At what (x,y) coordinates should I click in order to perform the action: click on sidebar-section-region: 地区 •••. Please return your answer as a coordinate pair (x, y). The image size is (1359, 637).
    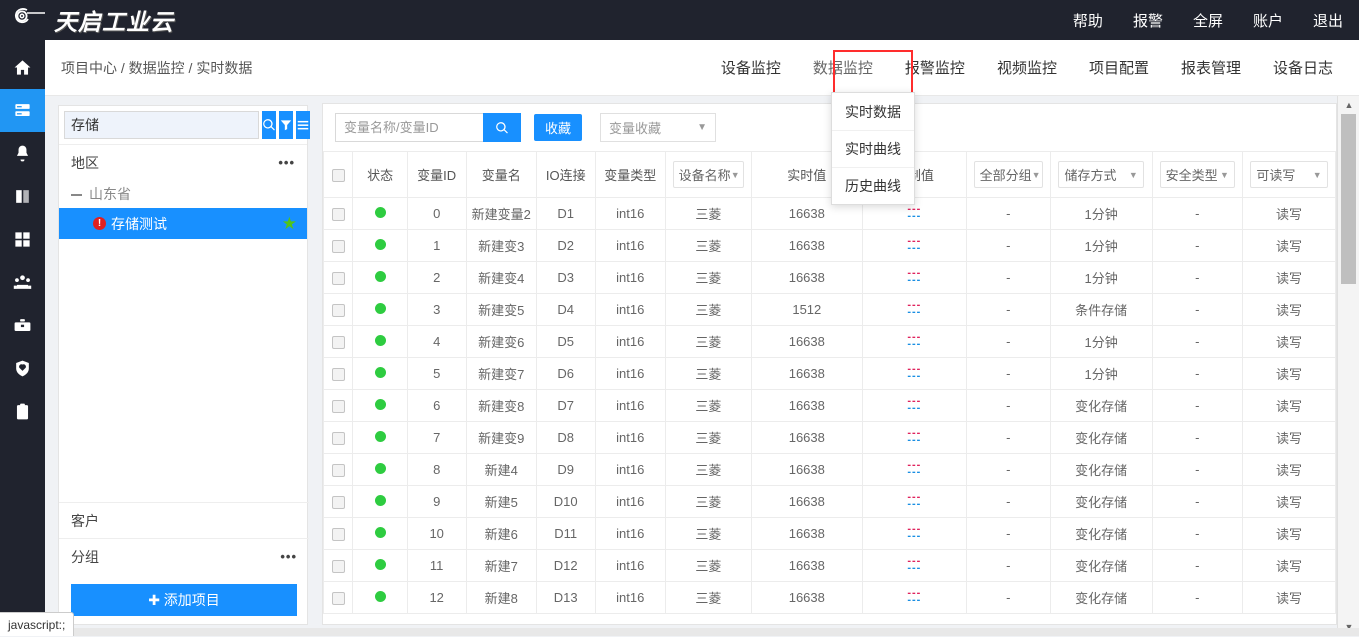
    Looking at the image, I should click on (183, 162).